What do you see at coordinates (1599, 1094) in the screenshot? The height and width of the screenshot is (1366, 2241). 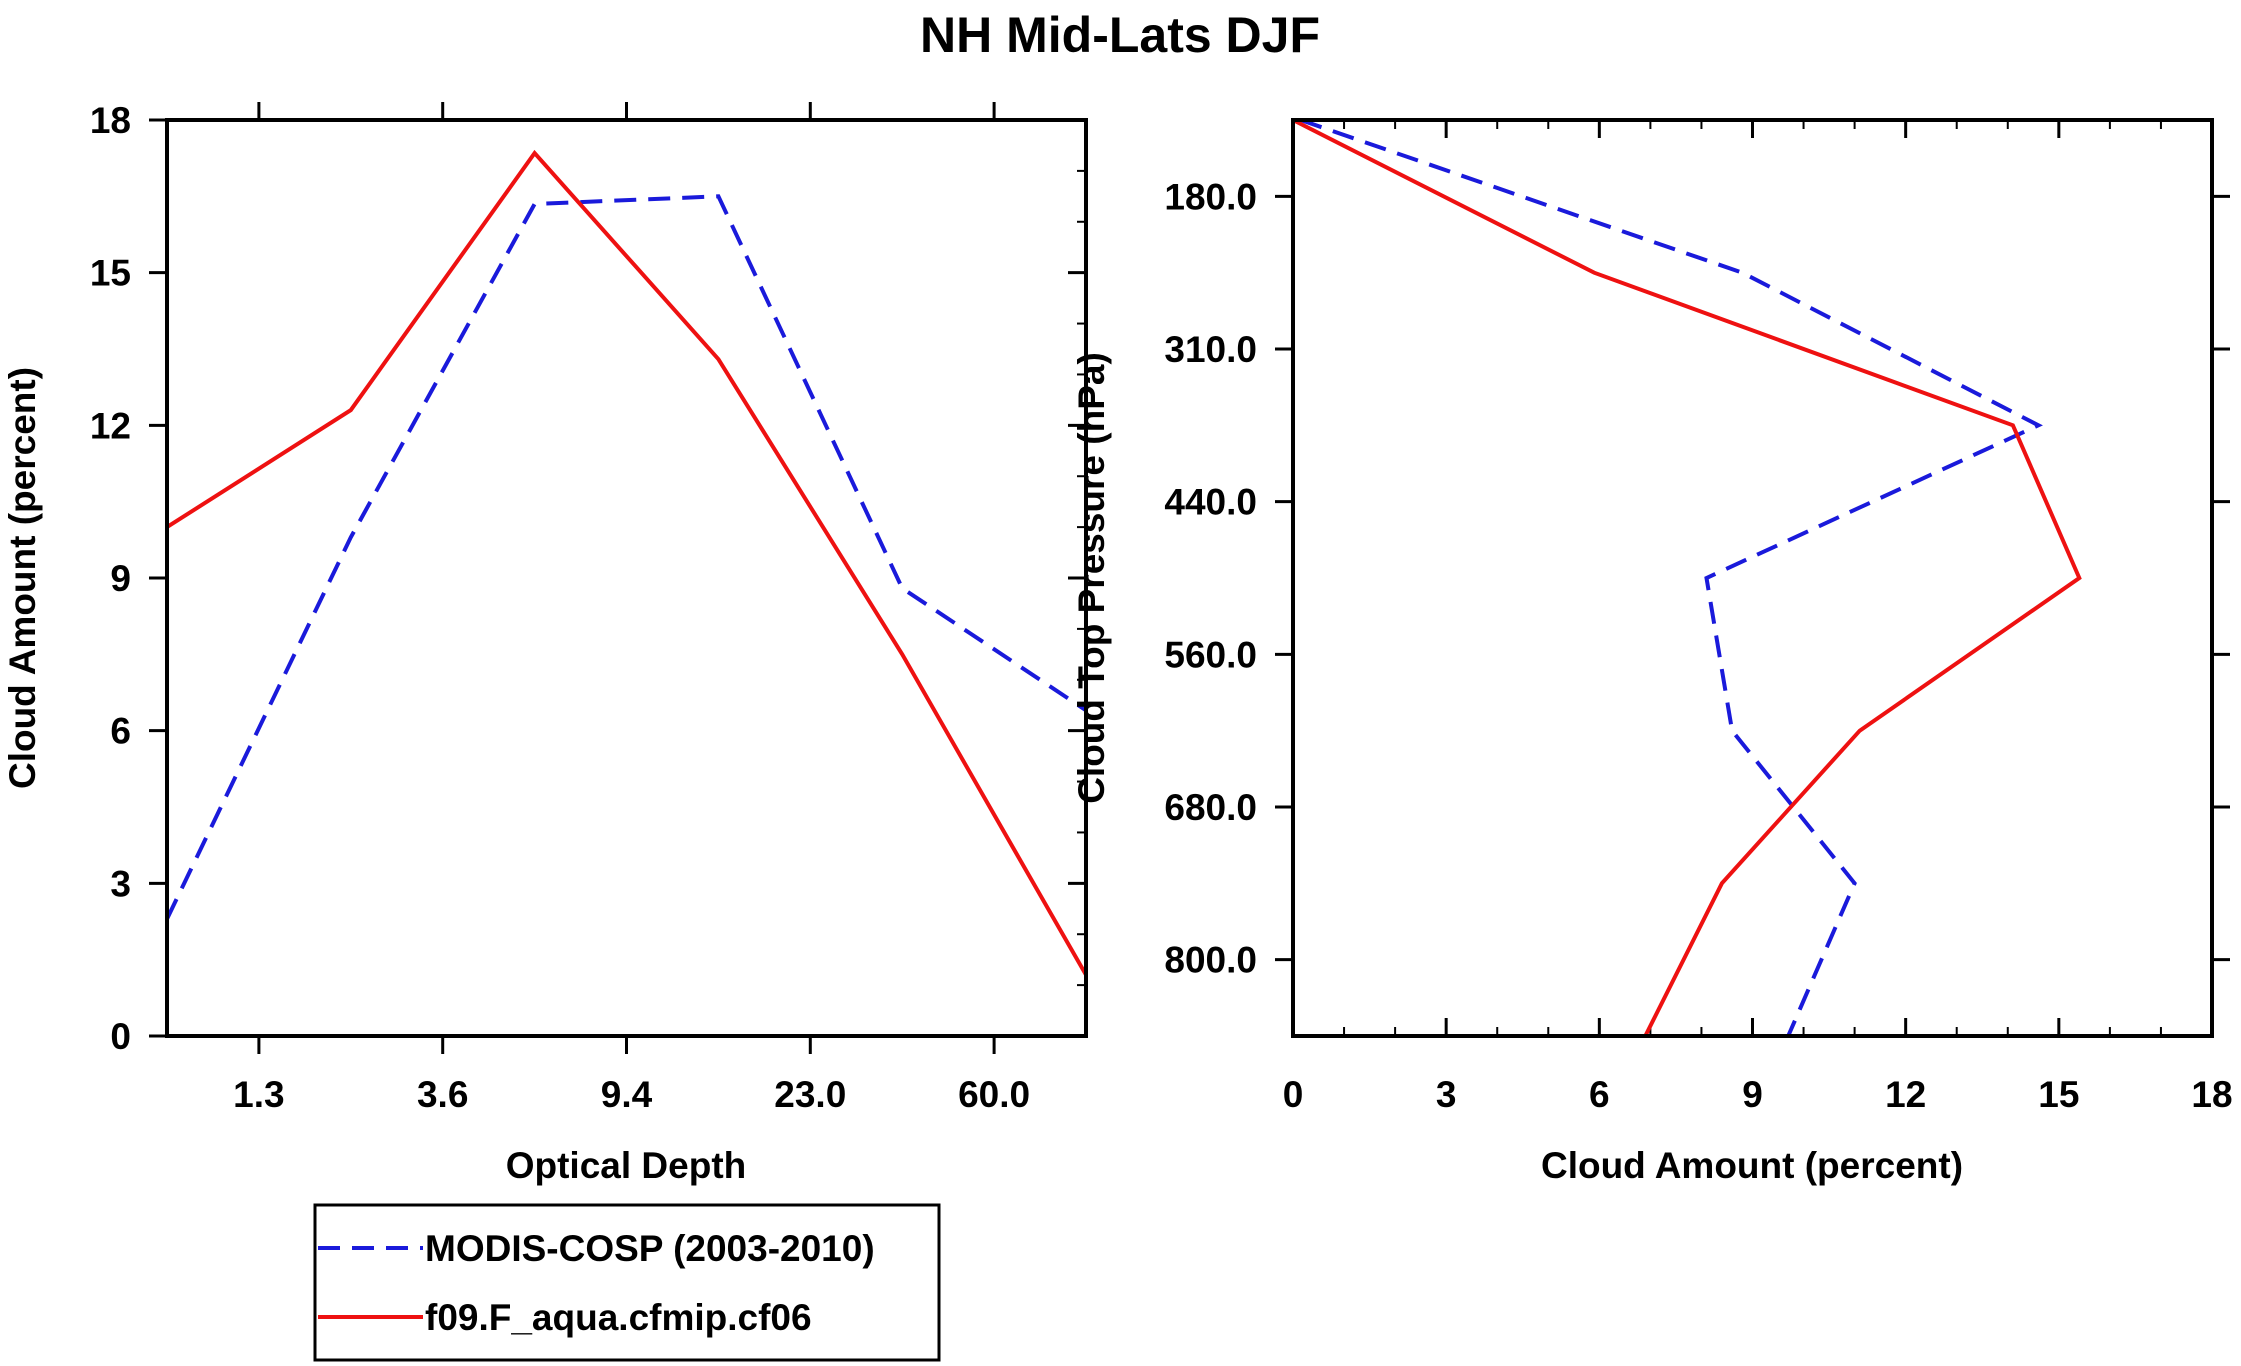 I see `right-x-tick-label: 6` at bounding box center [1599, 1094].